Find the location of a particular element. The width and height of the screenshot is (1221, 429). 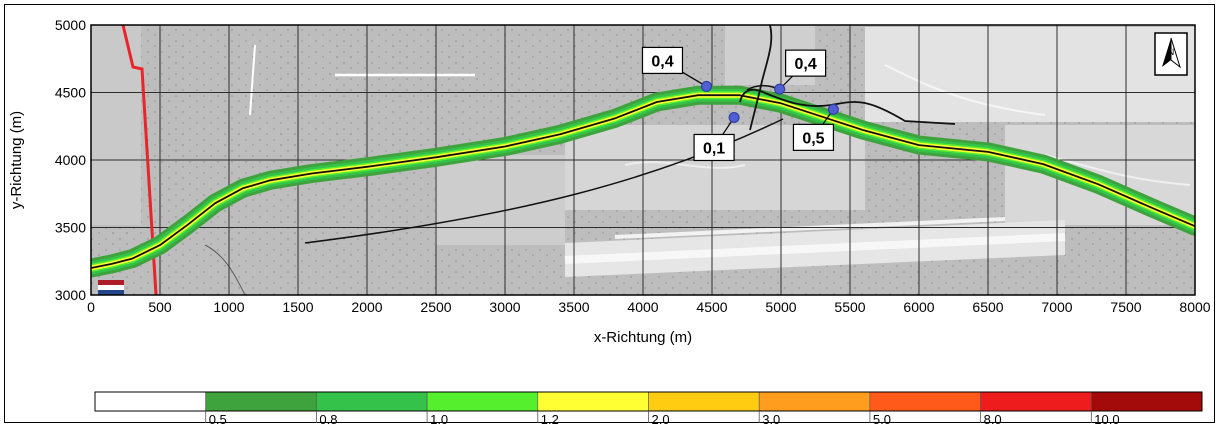

x-tick-label: 3500 is located at coordinates (573, 307).